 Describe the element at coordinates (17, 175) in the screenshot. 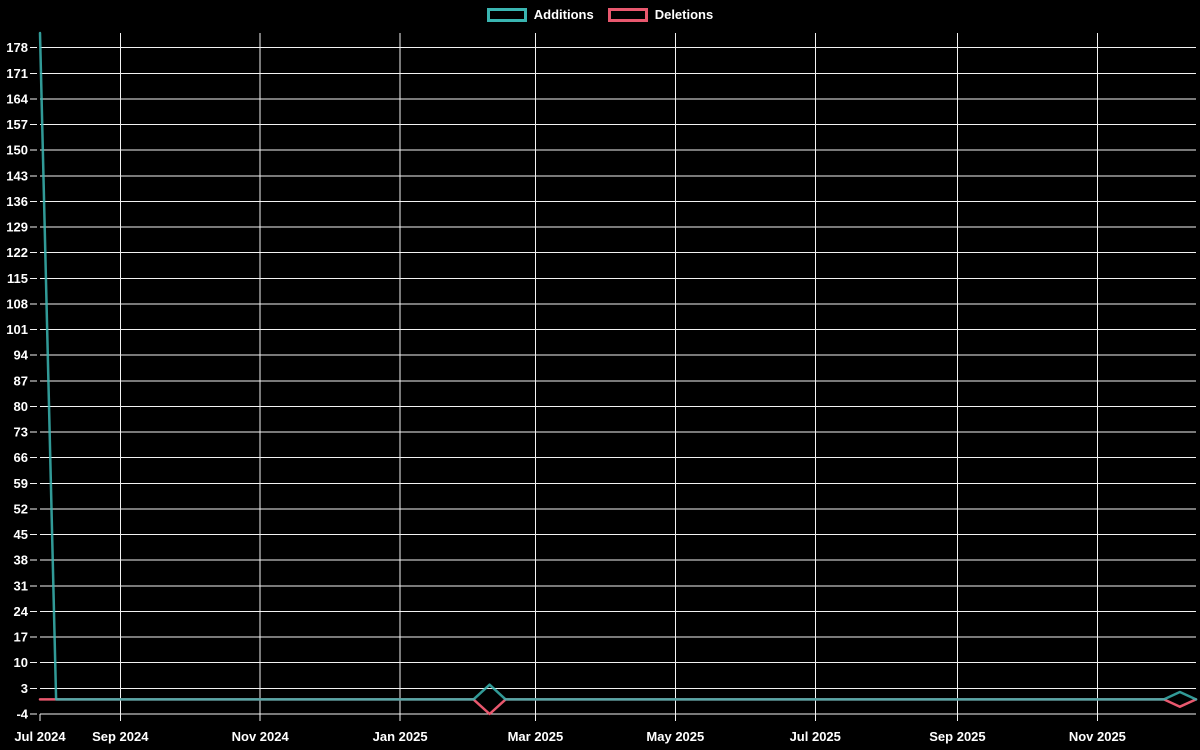

I see `y-axis-tick-label: 143` at that location.